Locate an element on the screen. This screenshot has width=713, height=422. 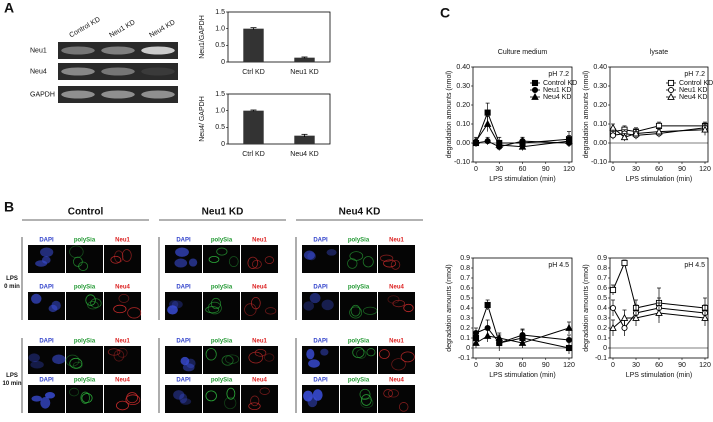
blot-band is located at coordinates (78, 50).